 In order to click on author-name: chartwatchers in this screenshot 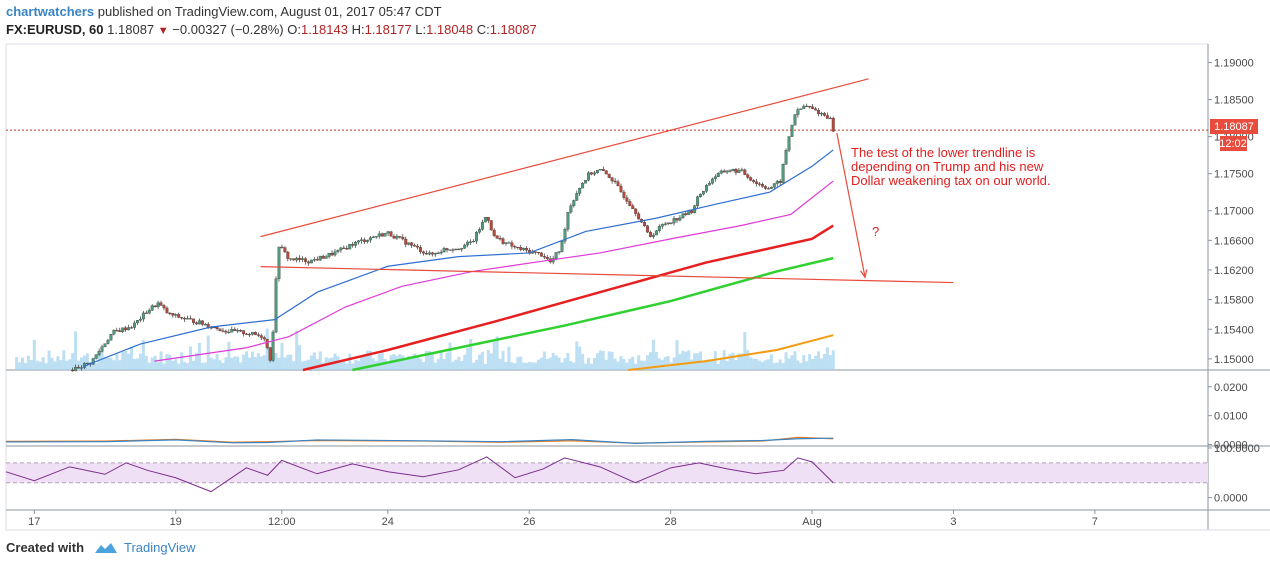, I will do `click(50, 11)`.